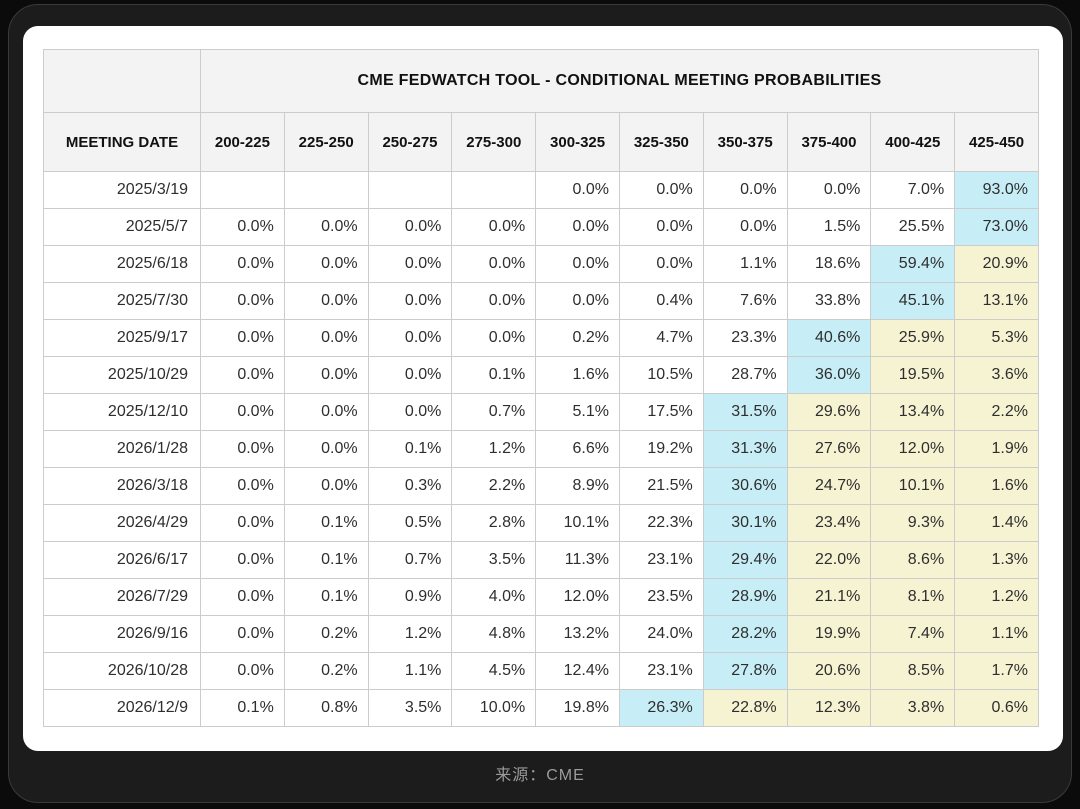 Image resolution: width=1080 pixels, height=809 pixels. What do you see at coordinates (829, 375) in the screenshot?
I see `probability-cell: 36.0%` at bounding box center [829, 375].